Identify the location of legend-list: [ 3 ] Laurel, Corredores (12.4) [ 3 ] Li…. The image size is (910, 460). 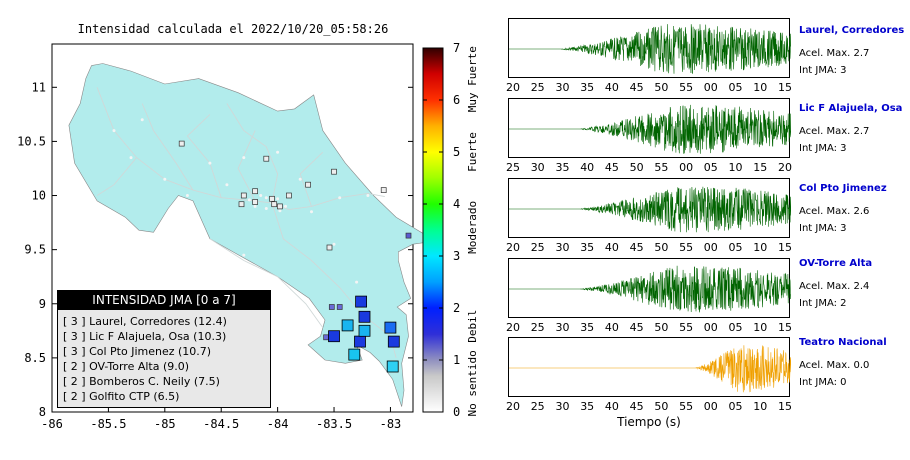
(164, 357).